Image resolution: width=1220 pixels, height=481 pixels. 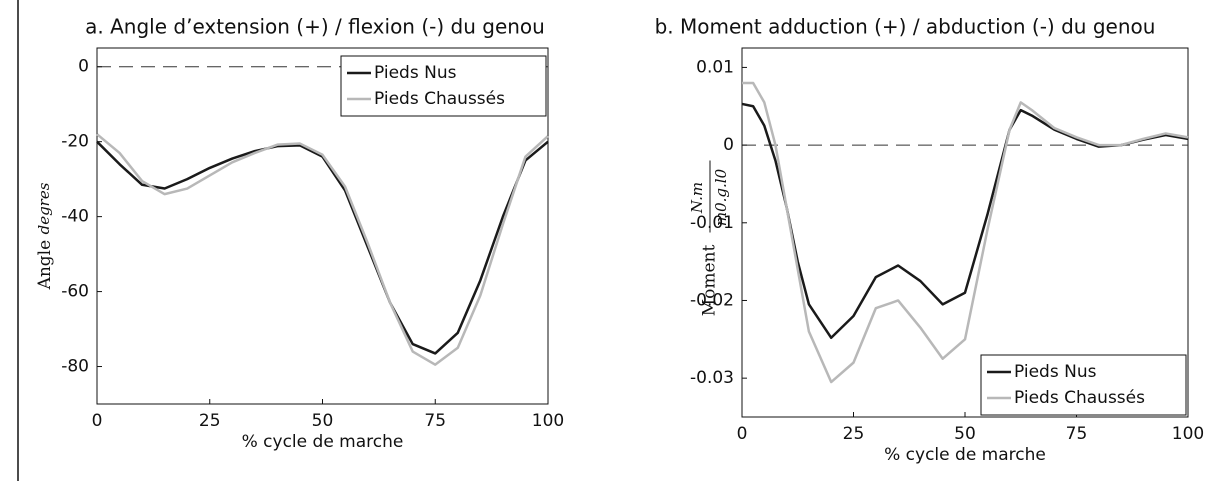 What do you see at coordinates (75, 292) in the screenshot?
I see `y-tick-label: -60` at bounding box center [75, 292].